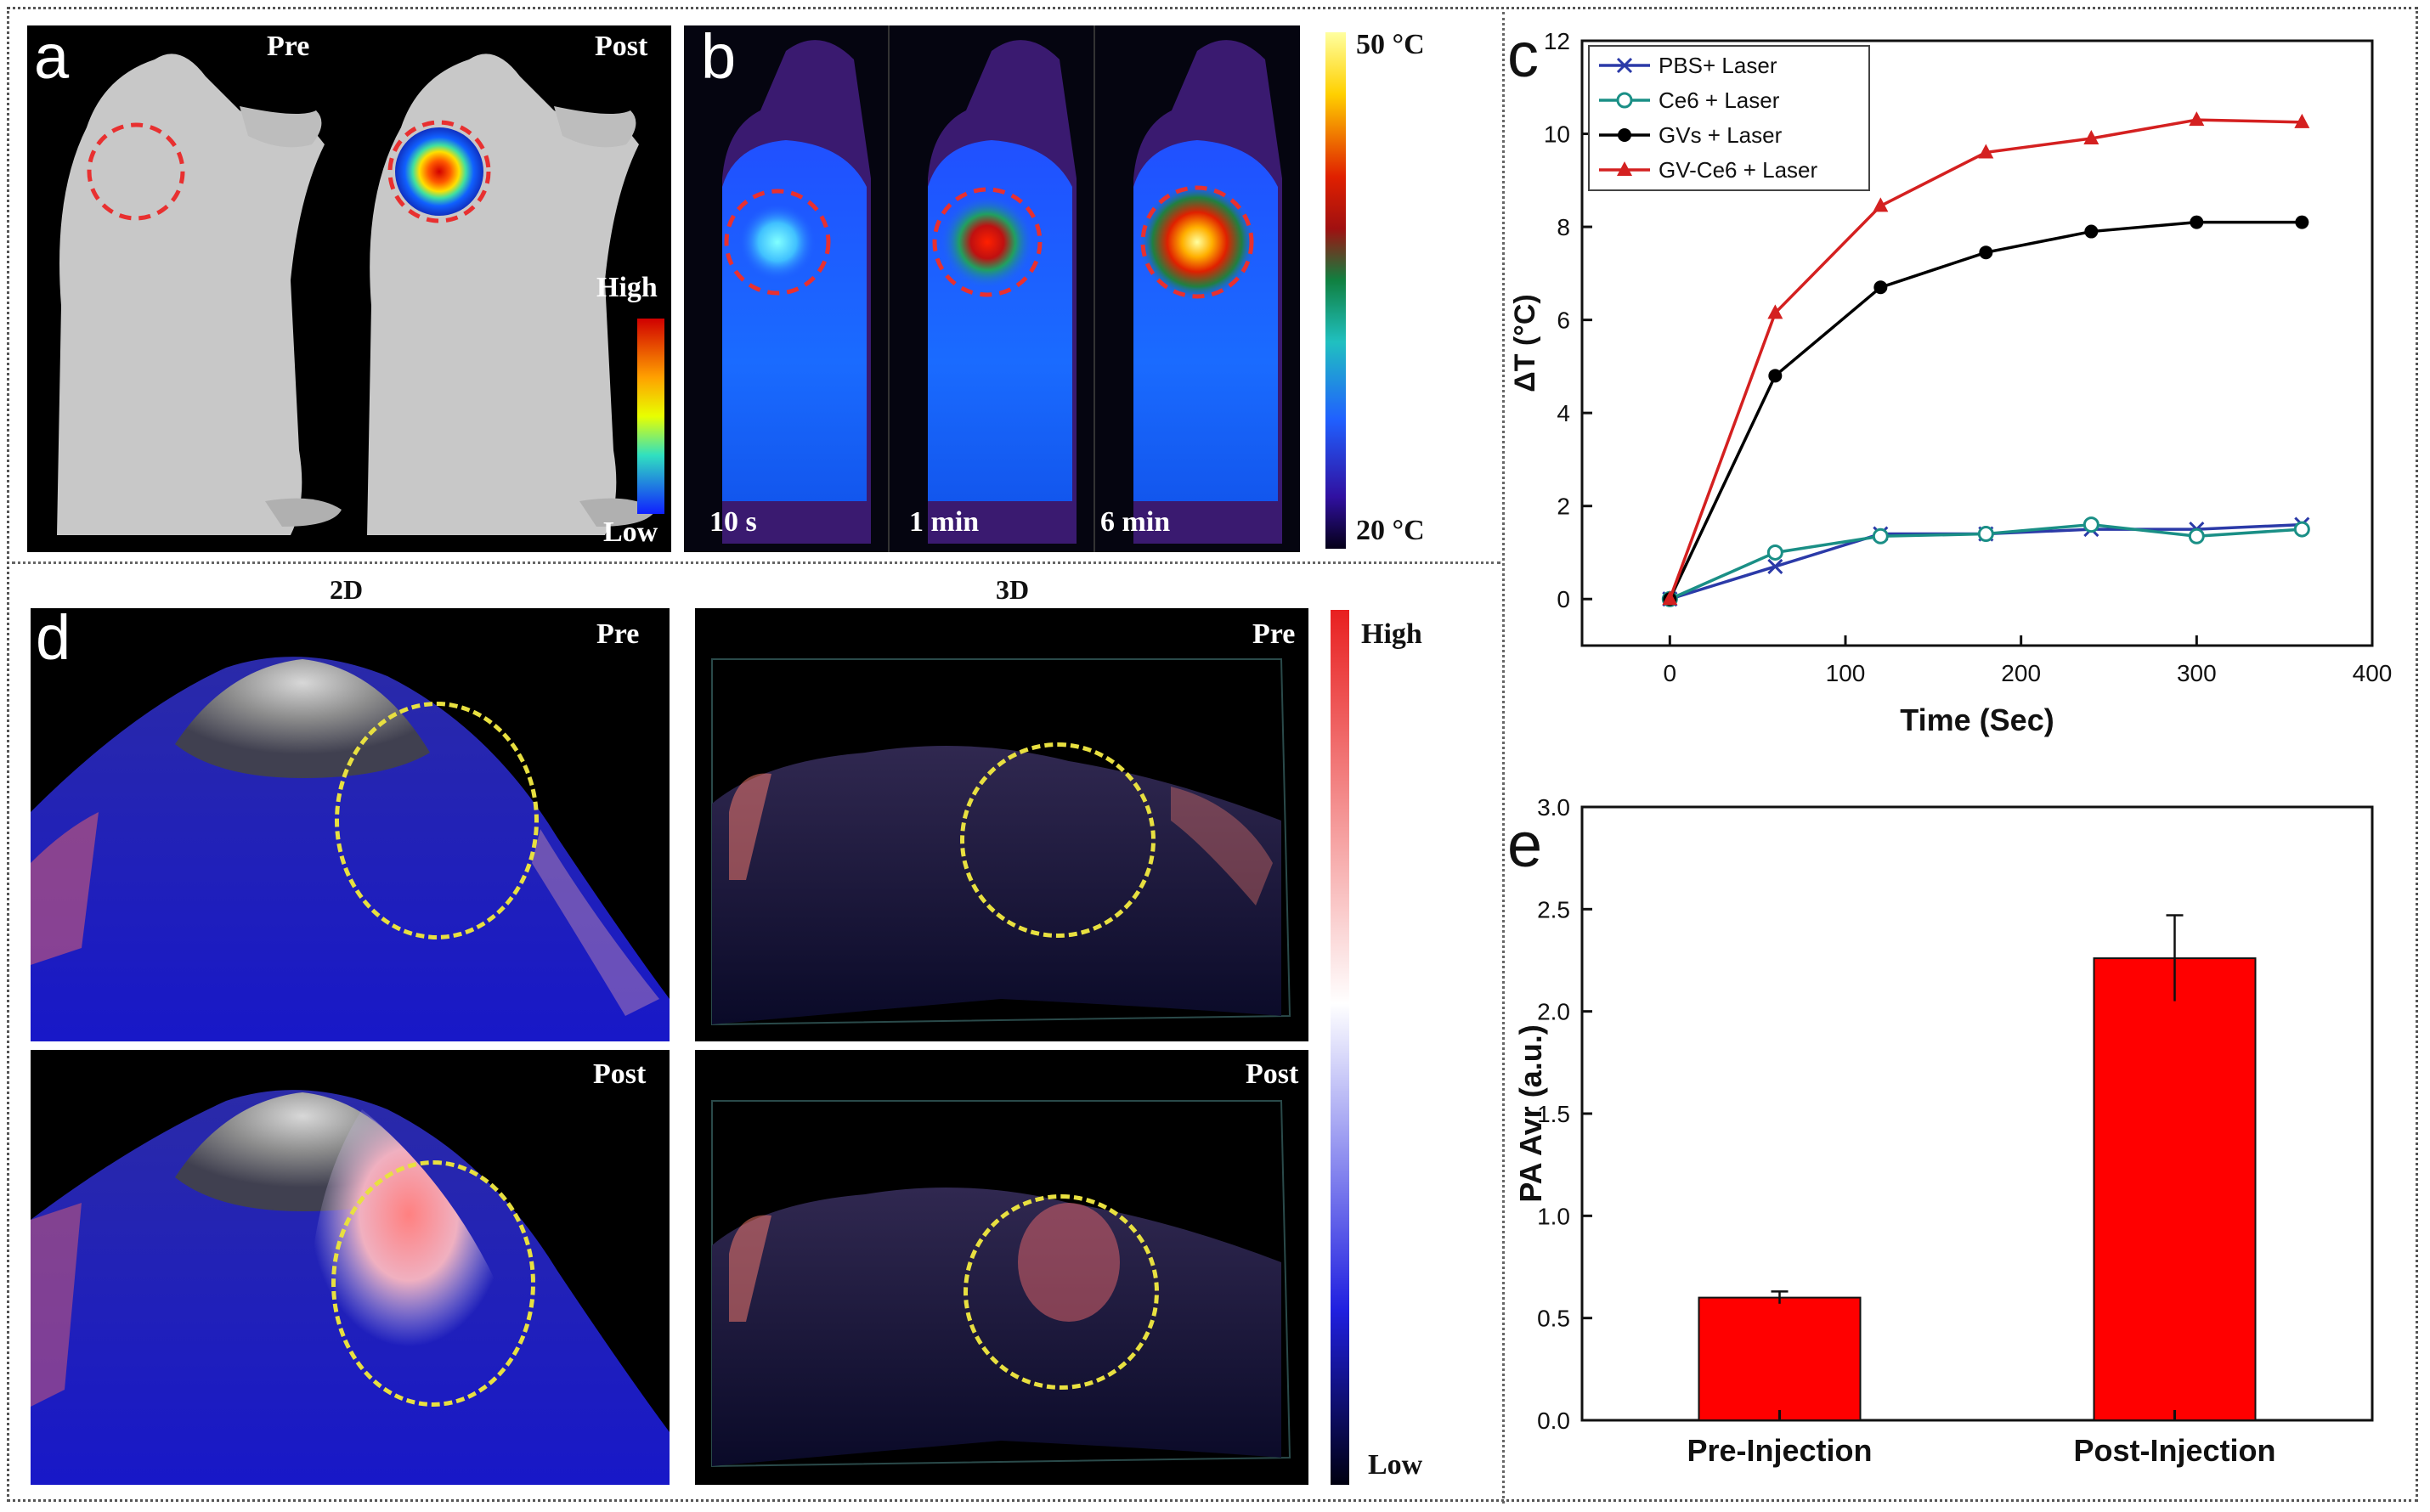 The image size is (2430, 1512). I want to click on x-tick-label: Pre-Injection, so click(1779, 1450).